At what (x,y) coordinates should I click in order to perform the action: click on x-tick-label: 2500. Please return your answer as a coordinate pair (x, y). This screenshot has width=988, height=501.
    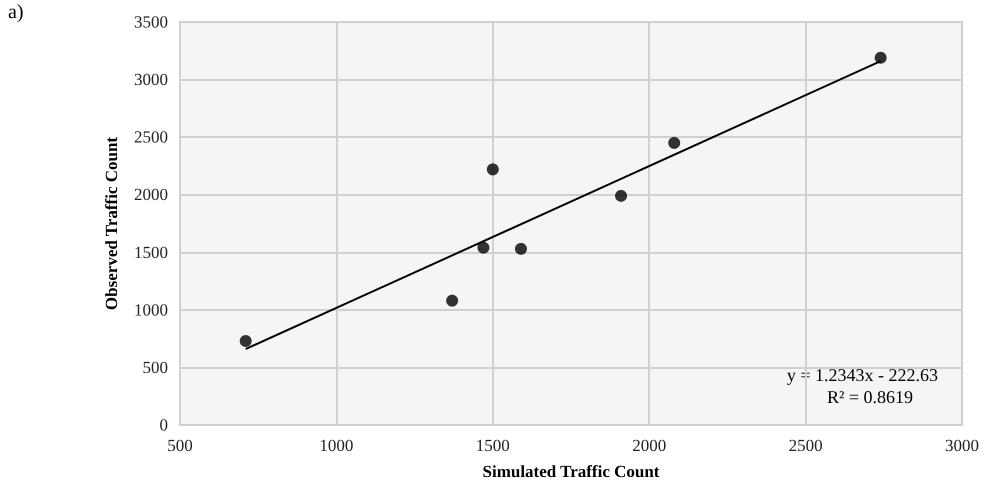
    Looking at the image, I should click on (805, 445).